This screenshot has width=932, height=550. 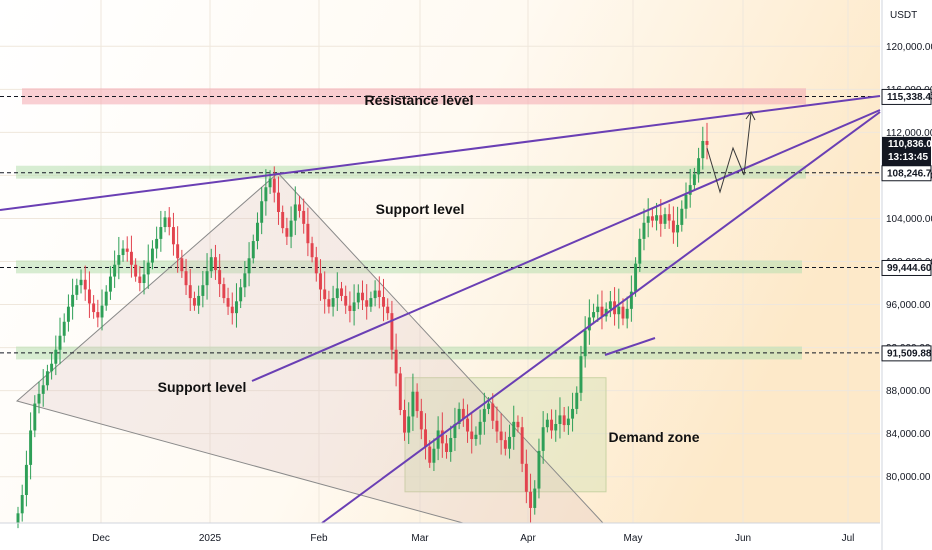 What do you see at coordinates (729, 153) in the screenshot?
I see `projection-zigzag` at bounding box center [729, 153].